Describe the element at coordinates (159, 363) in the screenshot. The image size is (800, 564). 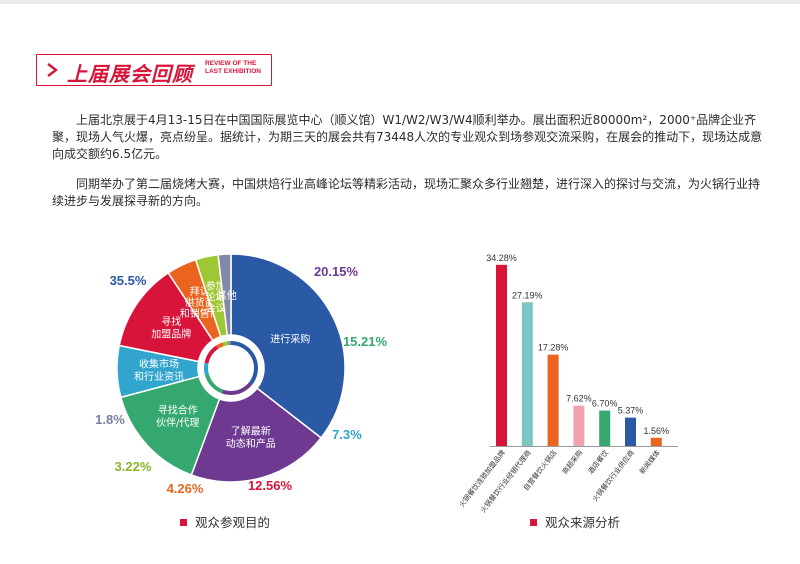
I see `pie-slice-label: 收集市场` at that location.